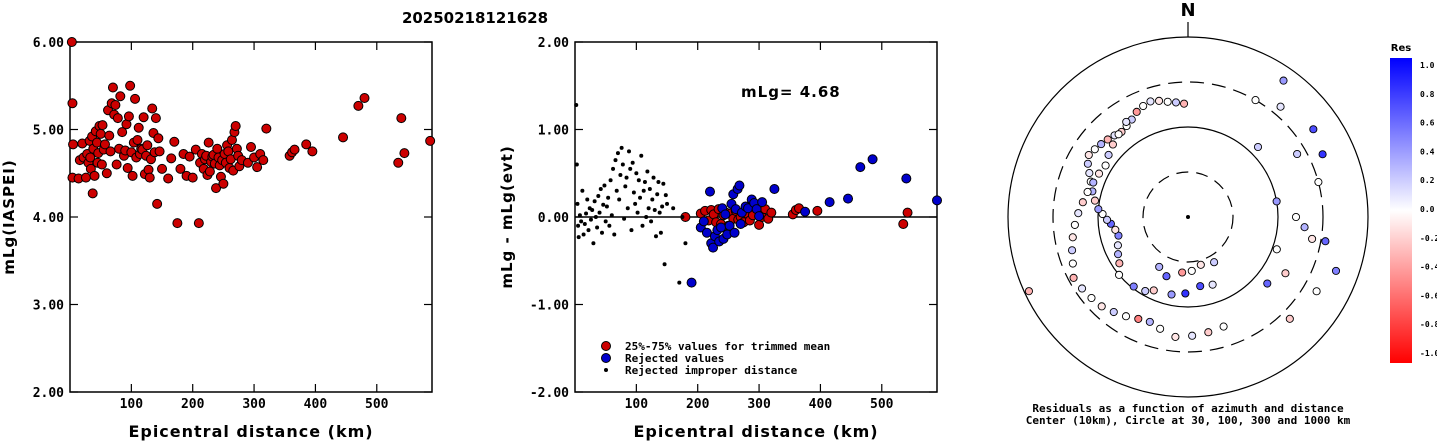  Describe the element at coordinates (1427, 209) in the screenshot. I see `colorbar-tick-label: 0.0` at that location.